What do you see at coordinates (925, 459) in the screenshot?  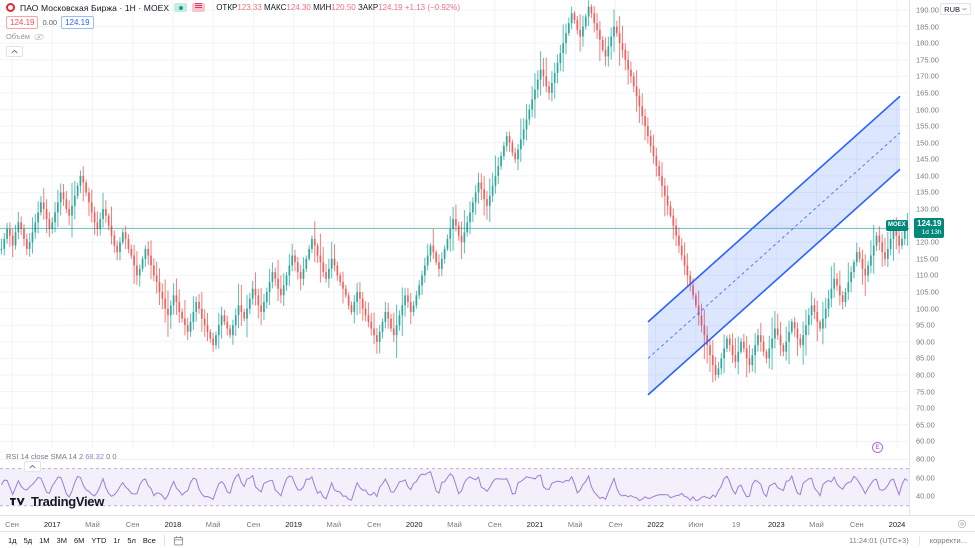 I see `rsi-axis-tick: 80.00` at bounding box center [925, 459].